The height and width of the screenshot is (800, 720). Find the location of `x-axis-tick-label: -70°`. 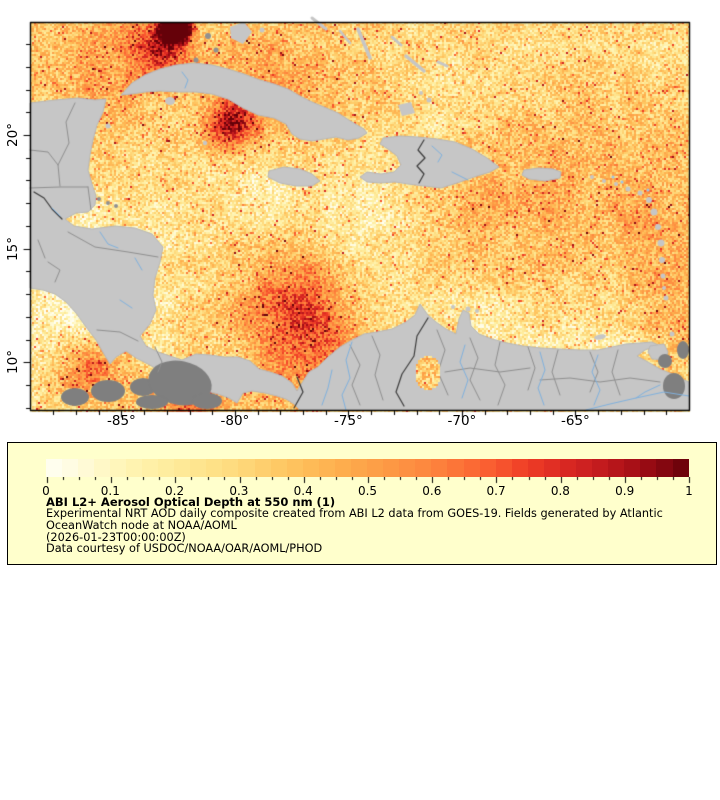

x-axis-tick-label: -70° is located at coordinates (462, 421).